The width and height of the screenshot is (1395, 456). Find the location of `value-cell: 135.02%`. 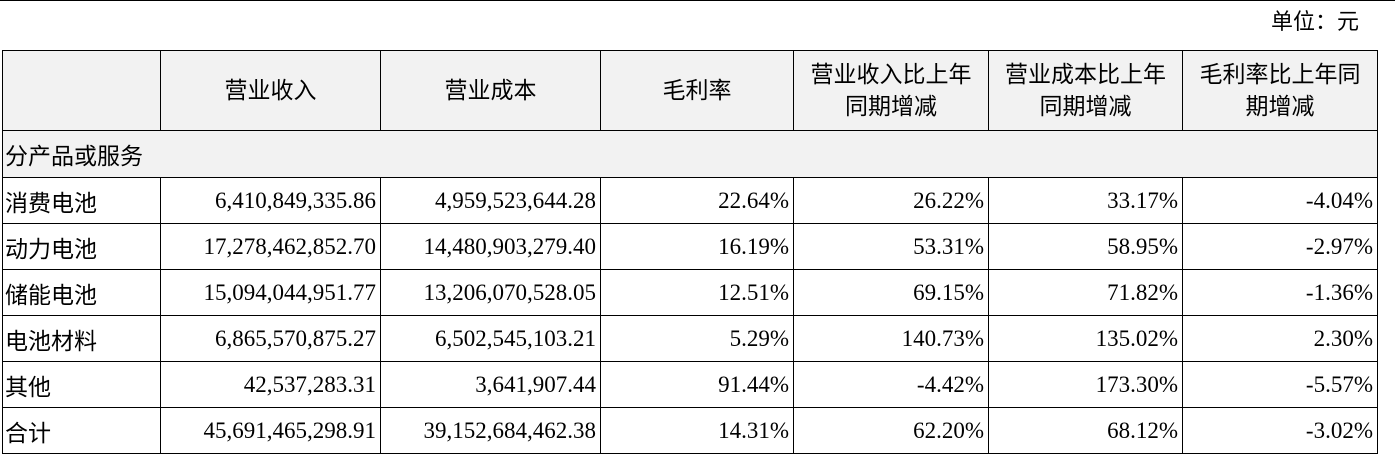

value-cell: 135.02% is located at coordinates (1085, 338).